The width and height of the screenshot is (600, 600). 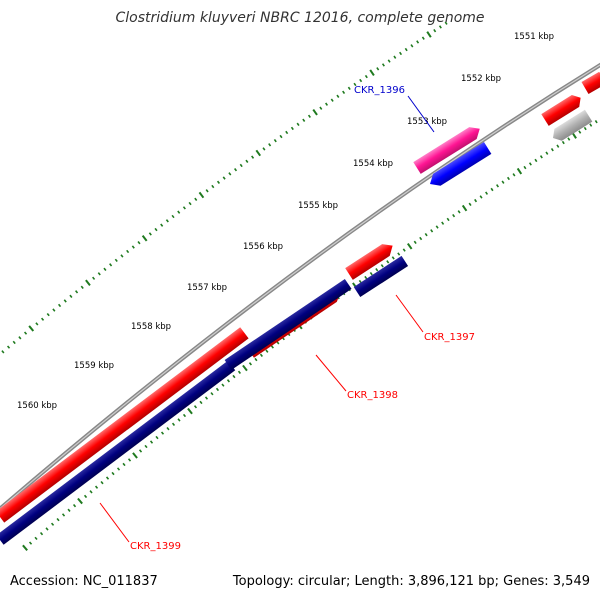 What do you see at coordinates (207, 288) in the screenshot?
I see `tick-label-1557: 1557 kbp` at bounding box center [207, 288].